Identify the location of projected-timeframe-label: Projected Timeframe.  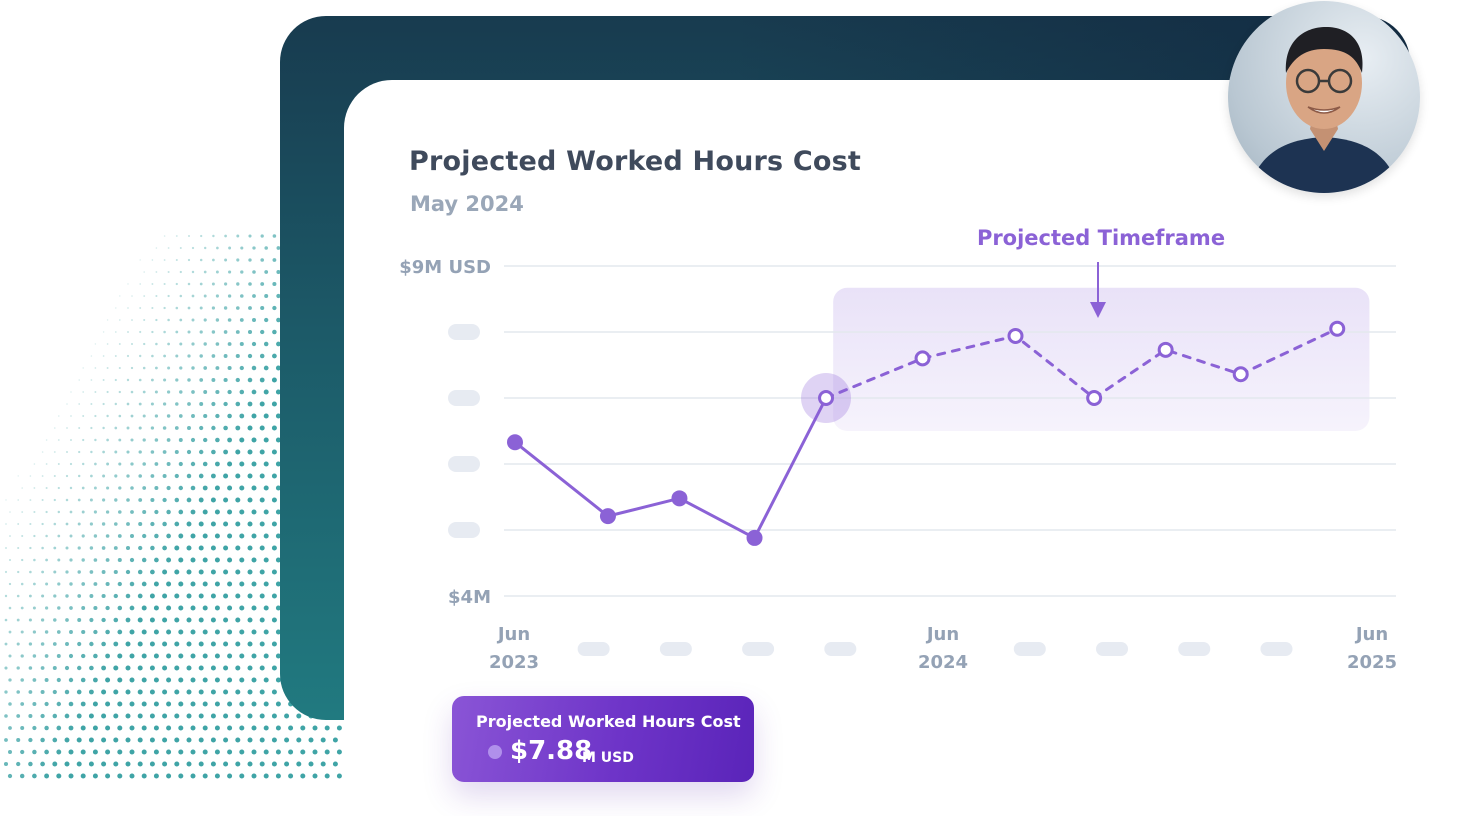
(1101, 238).